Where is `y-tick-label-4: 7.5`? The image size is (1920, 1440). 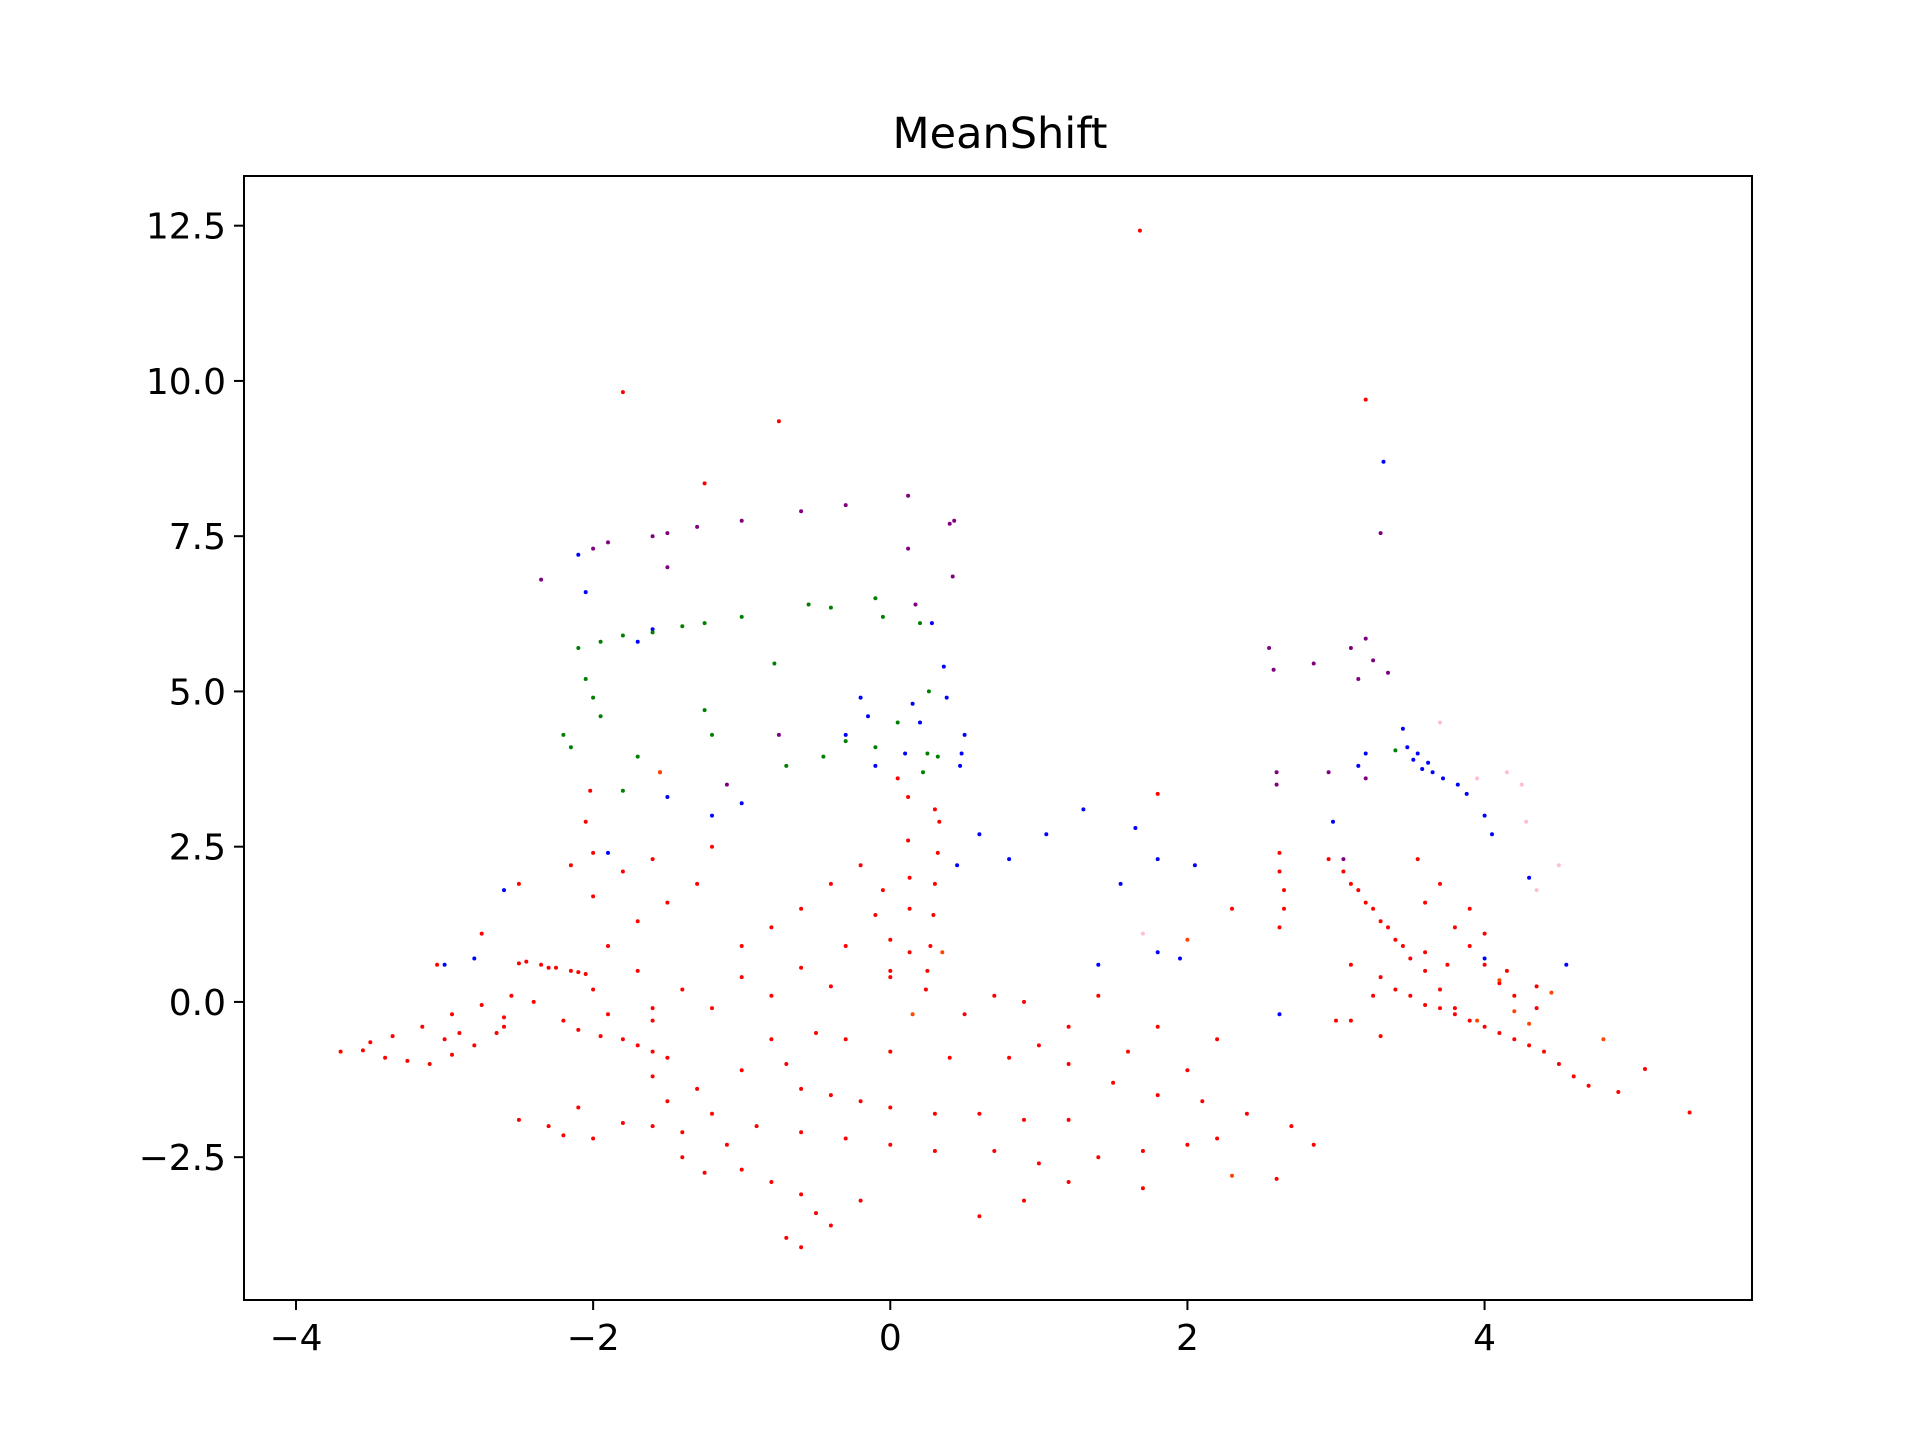 y-tick-label-4: 7.5 is located at coordinates (197, 537).